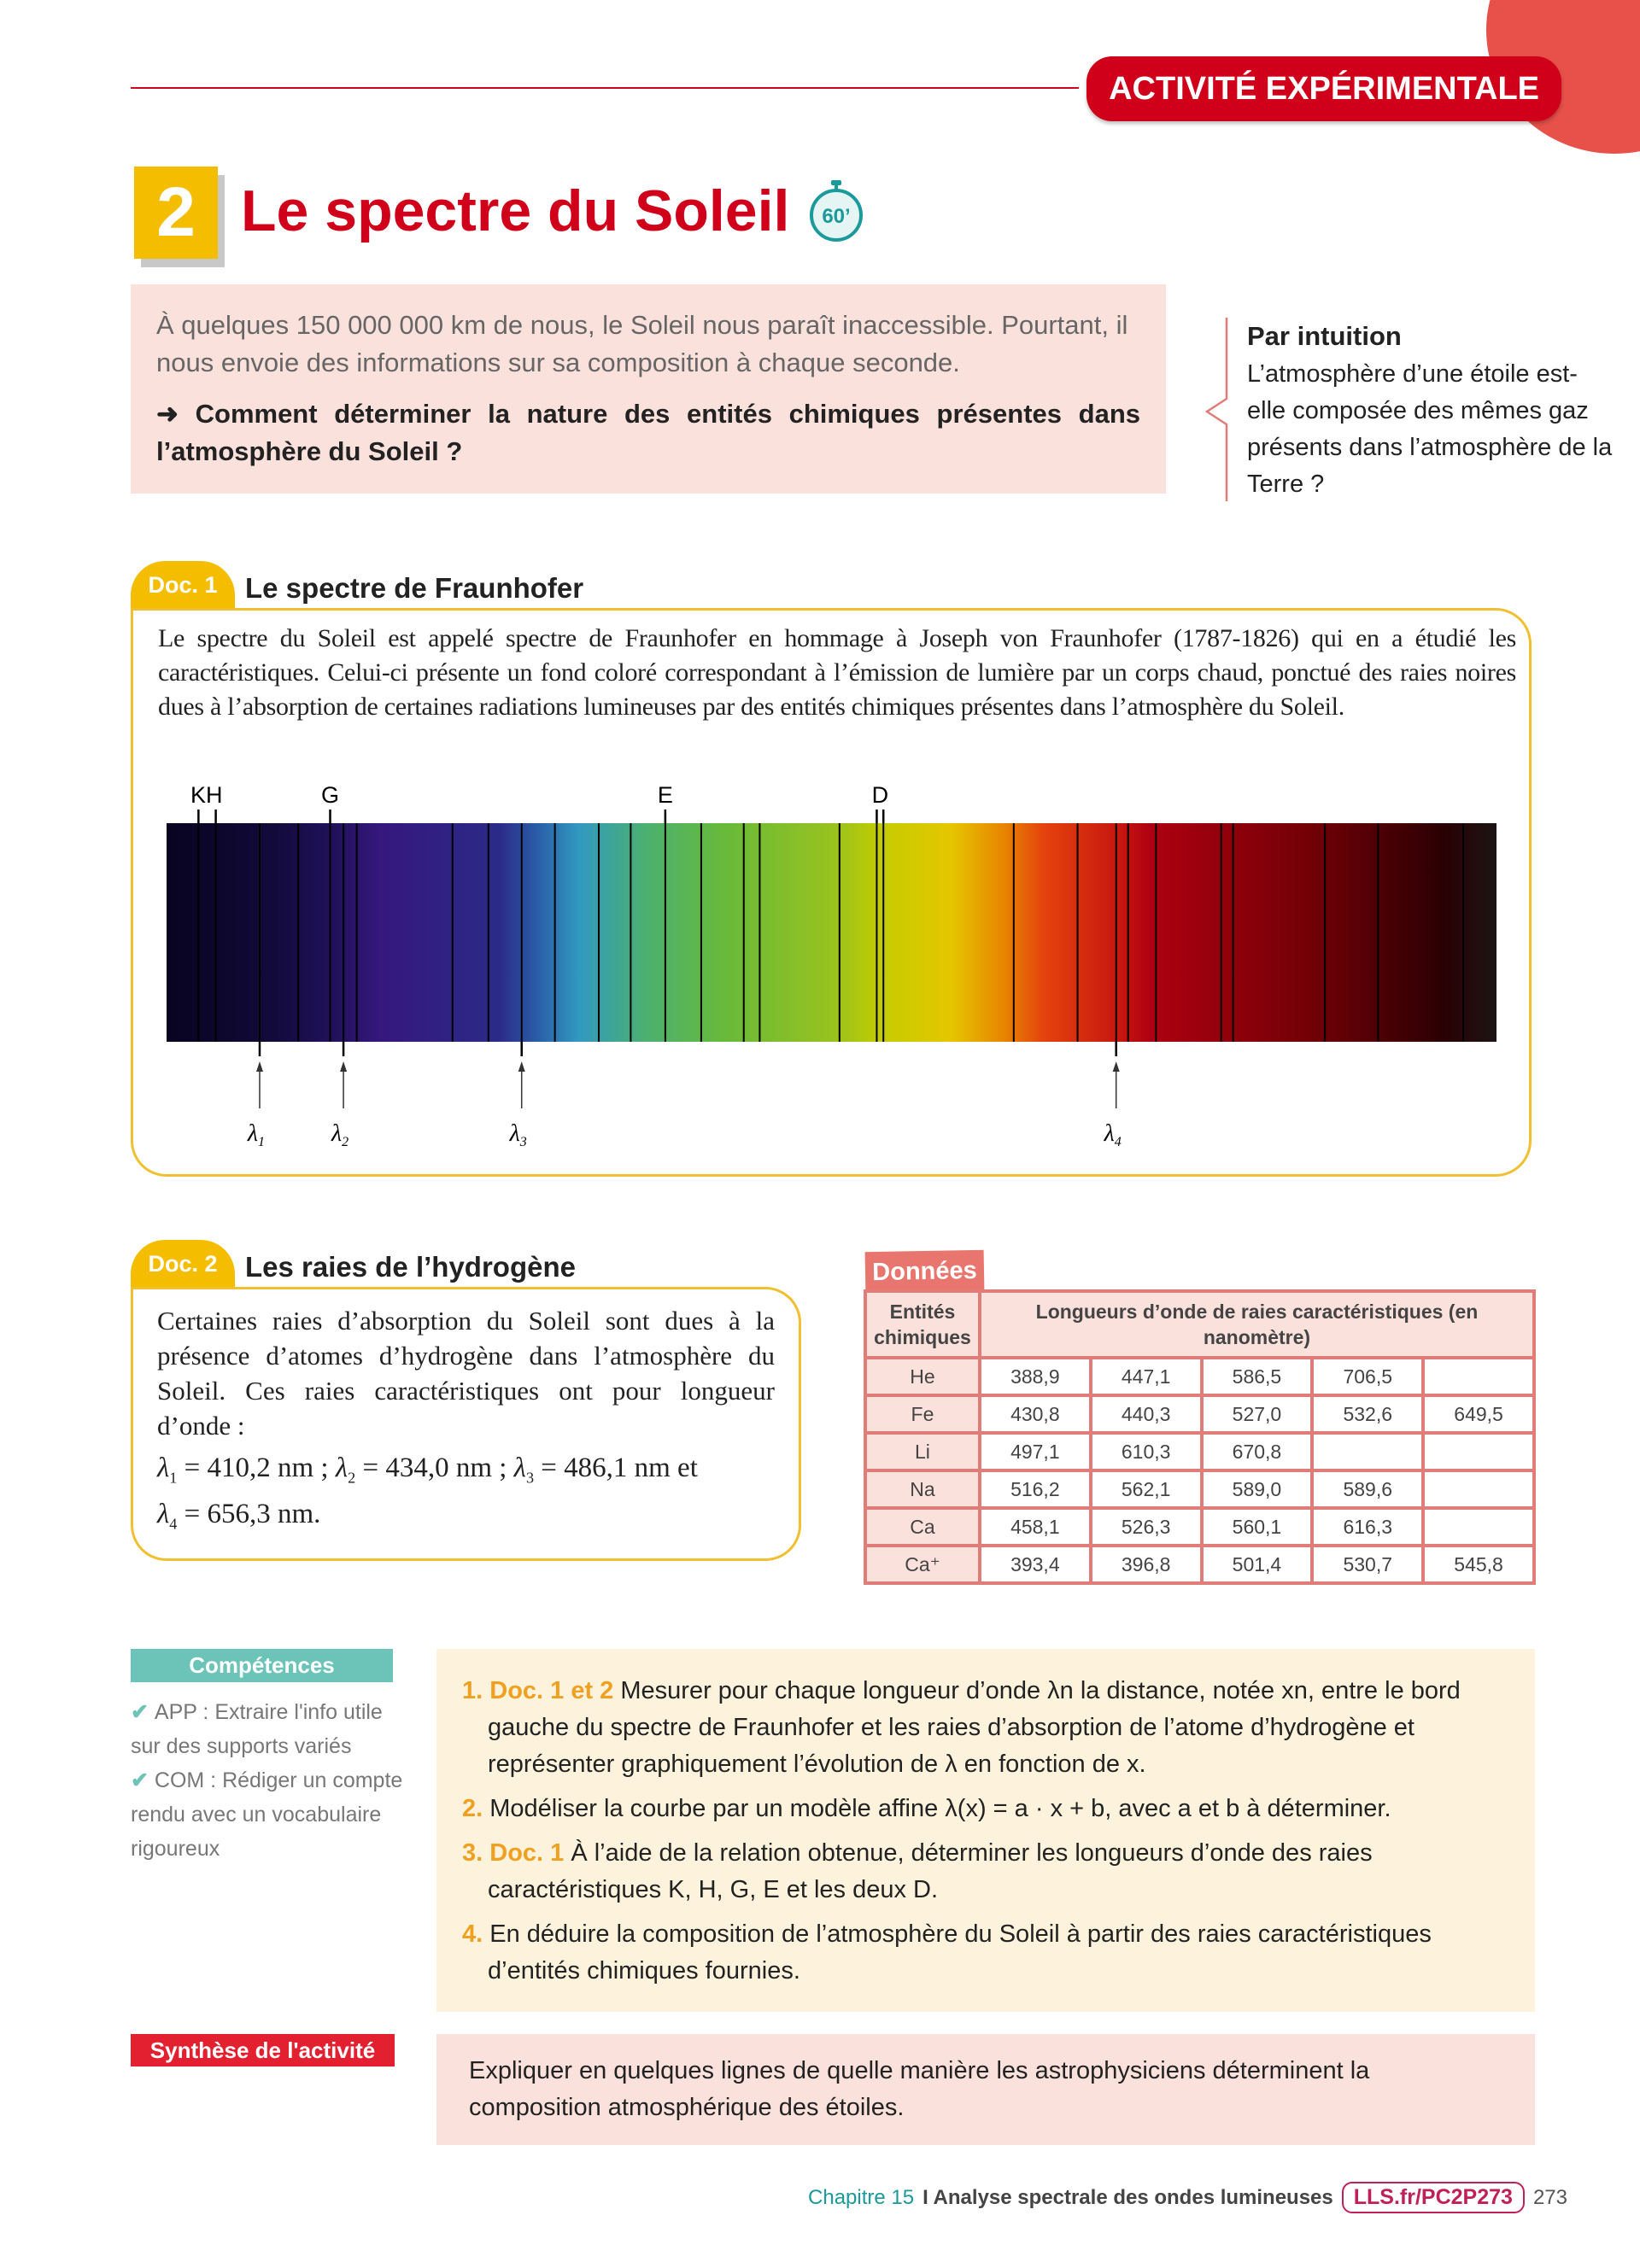 Image resolution: width=1640 pixels, height=2268 pixels. Describe the element at coordinates (1034, 1526) in the screenshot. I see `wavelength-cell: 458,1` at that location.